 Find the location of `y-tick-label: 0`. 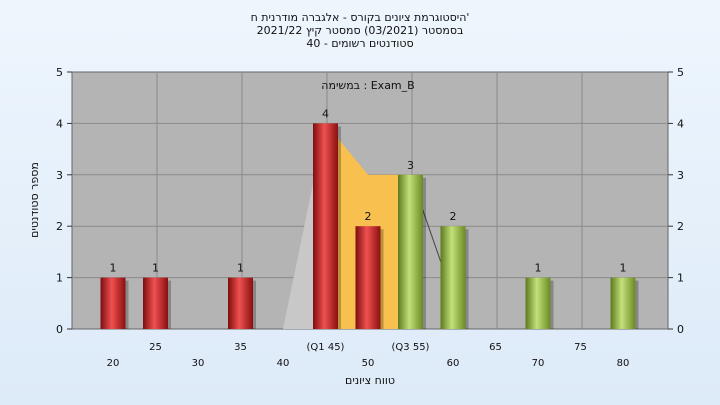

y-tick-label: 0 is located at coordinates (59, 329).